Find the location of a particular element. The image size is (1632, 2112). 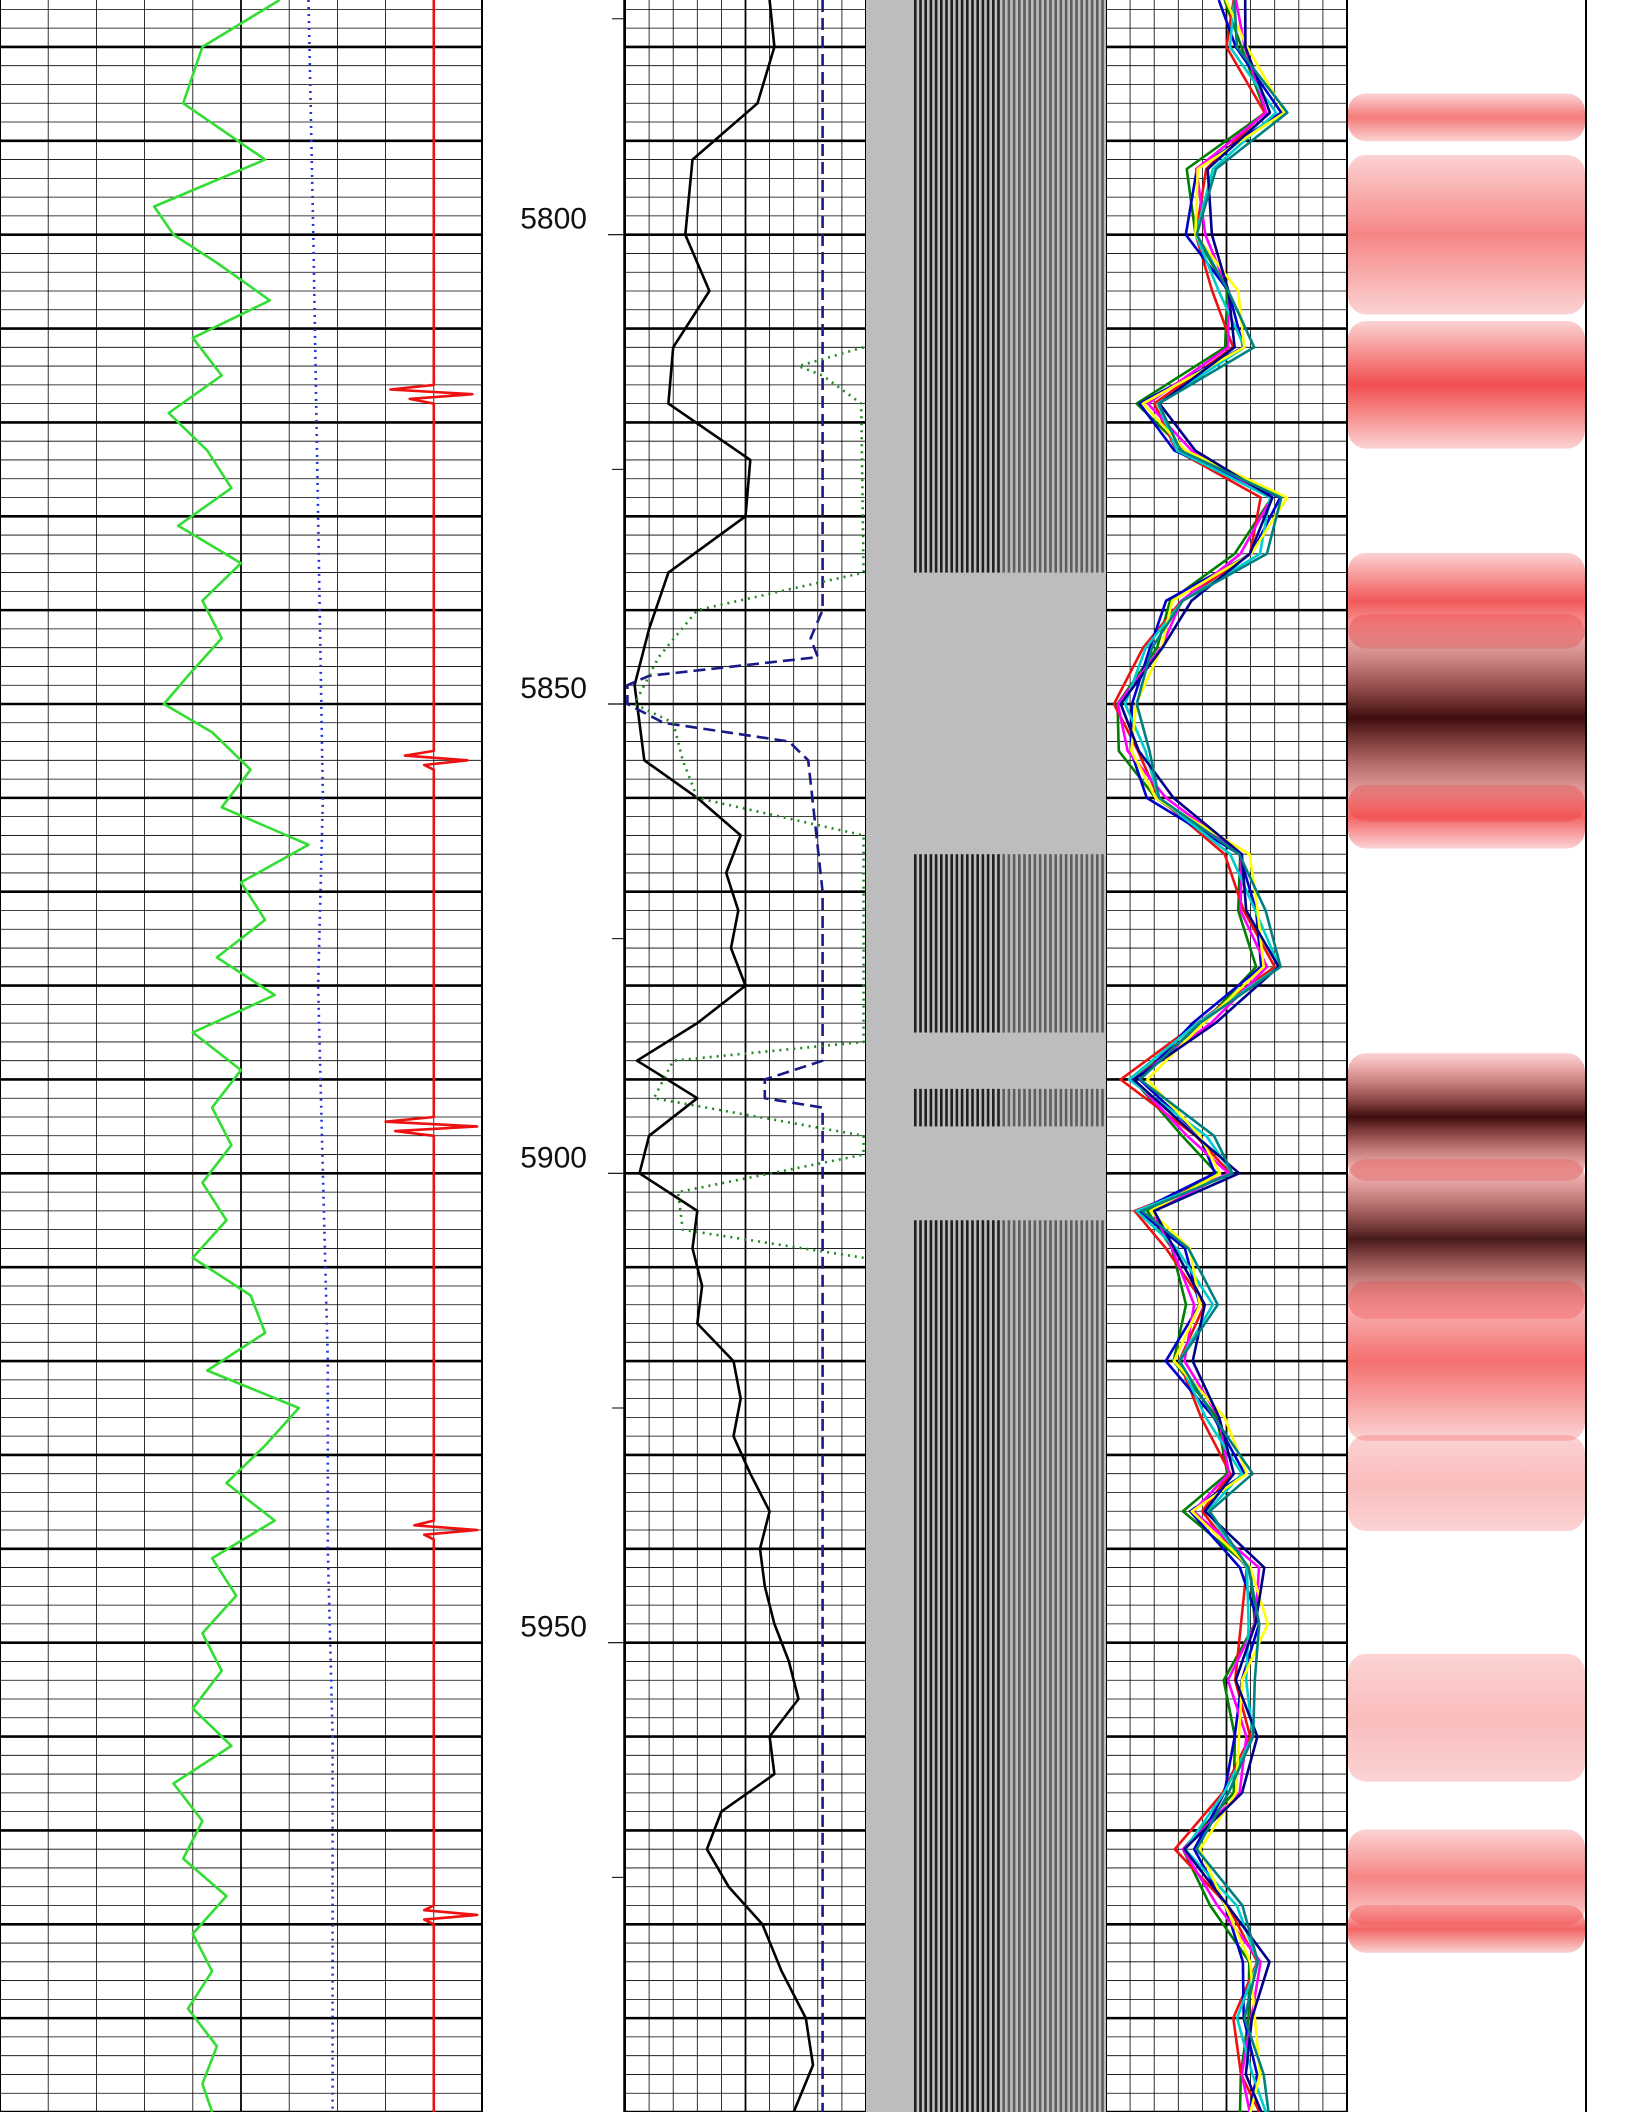

depth-tick-label-2: 5900 is located at coordinates (553, 1157).